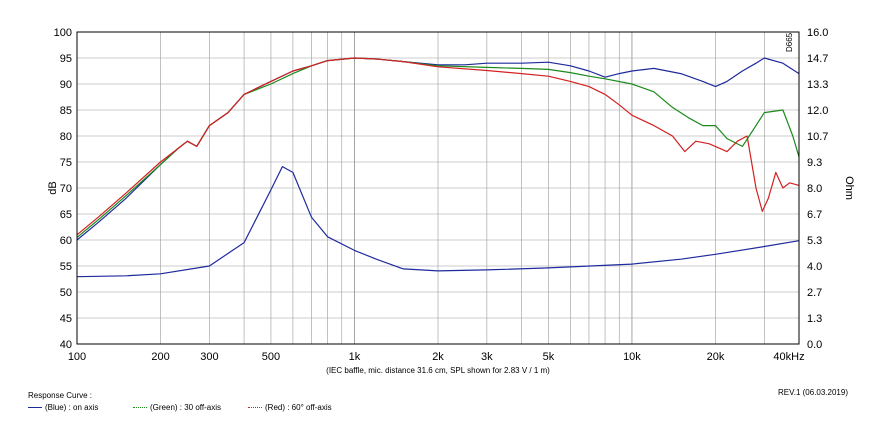 The height and width of the screenshot is (430, 875). What do you see at coordinates (813, 392) in the screenshot?
I see `revision-note: REV.1 (06.03.2019)` at bounding box center [813, 392].